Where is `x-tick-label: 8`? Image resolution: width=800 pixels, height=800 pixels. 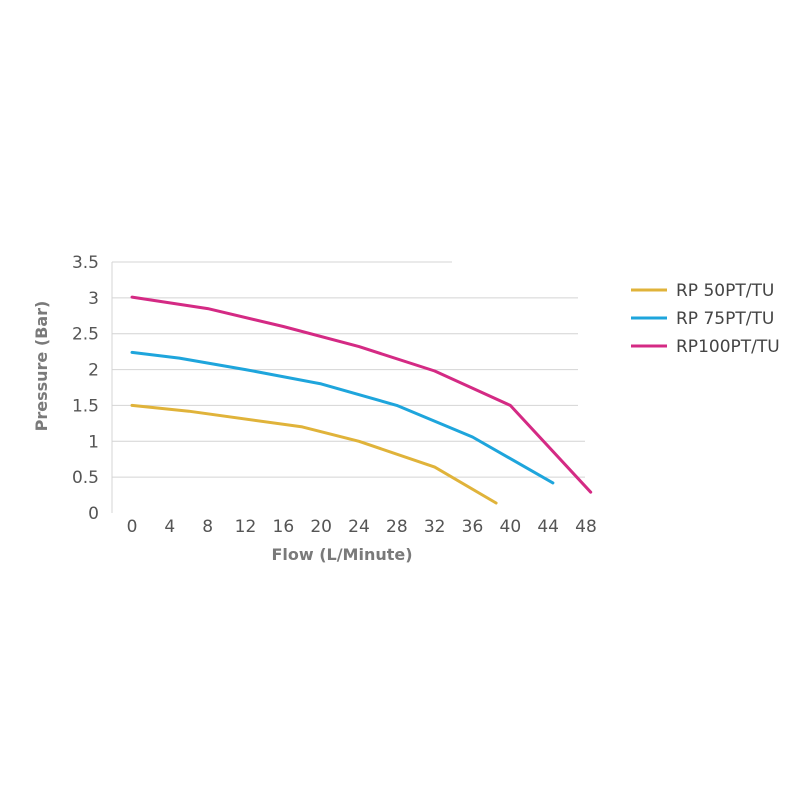 x-tick-label: 8 is located at coordinates (207, 527).